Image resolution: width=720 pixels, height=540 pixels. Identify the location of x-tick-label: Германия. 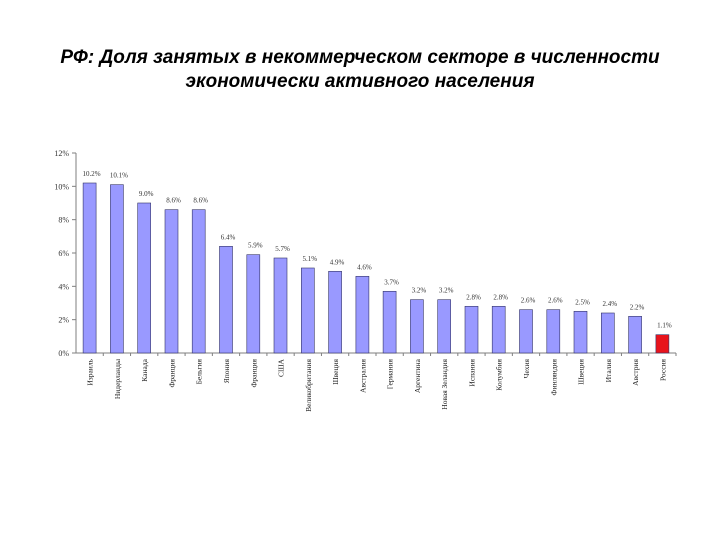
(390, 373).